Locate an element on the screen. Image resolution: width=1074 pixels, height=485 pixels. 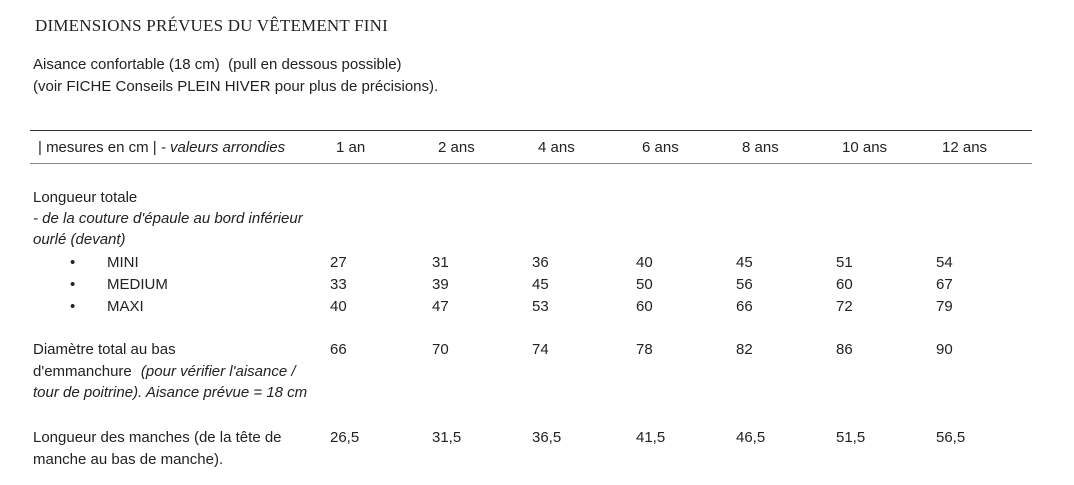
cell: 56,5 is located at coordinates (951, 437).